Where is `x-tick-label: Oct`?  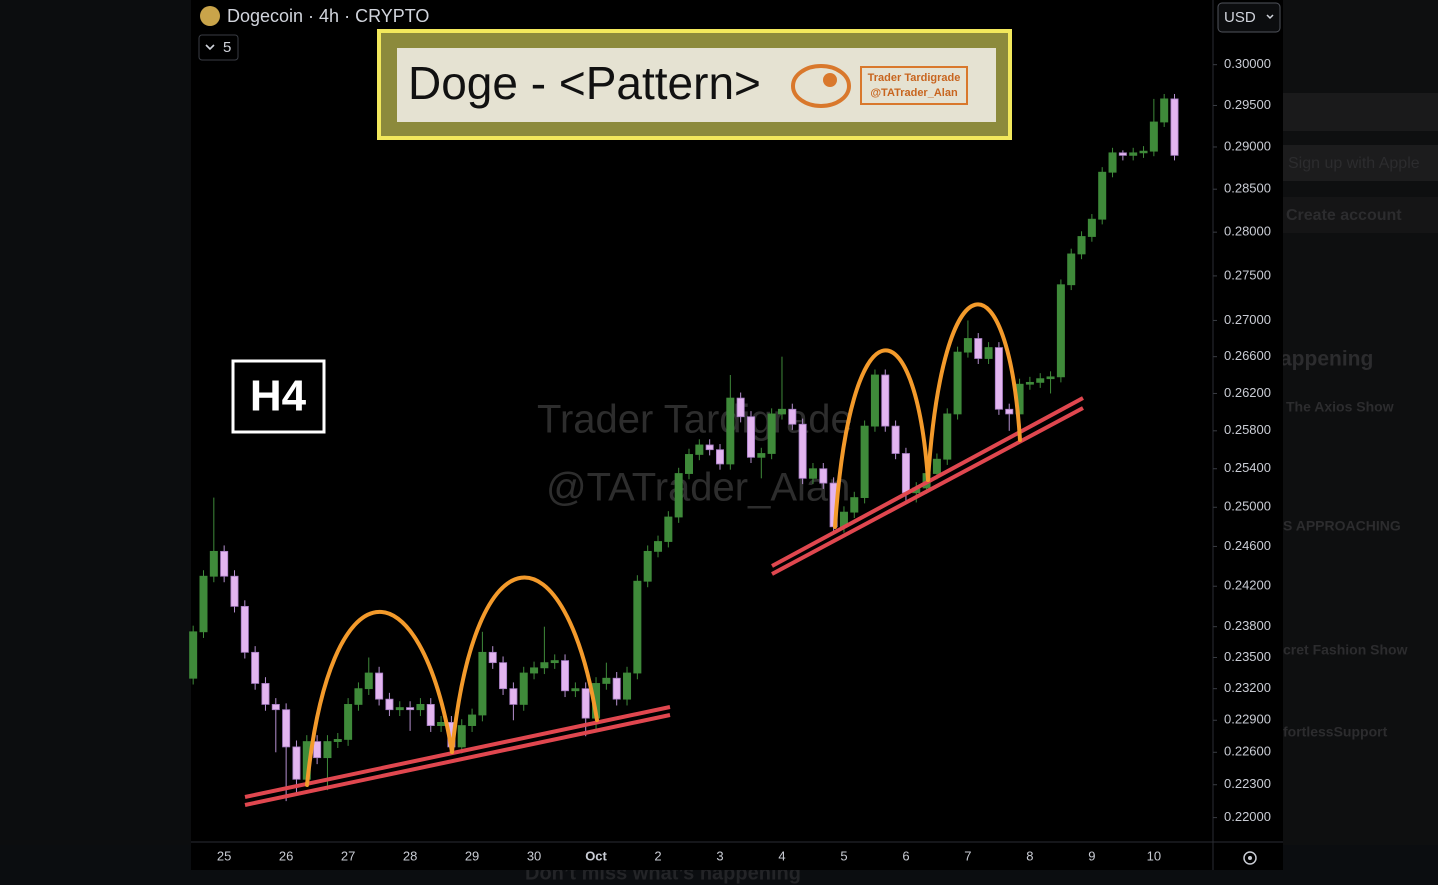 x-tick-label: Oct is located at coordinates (596, 855).